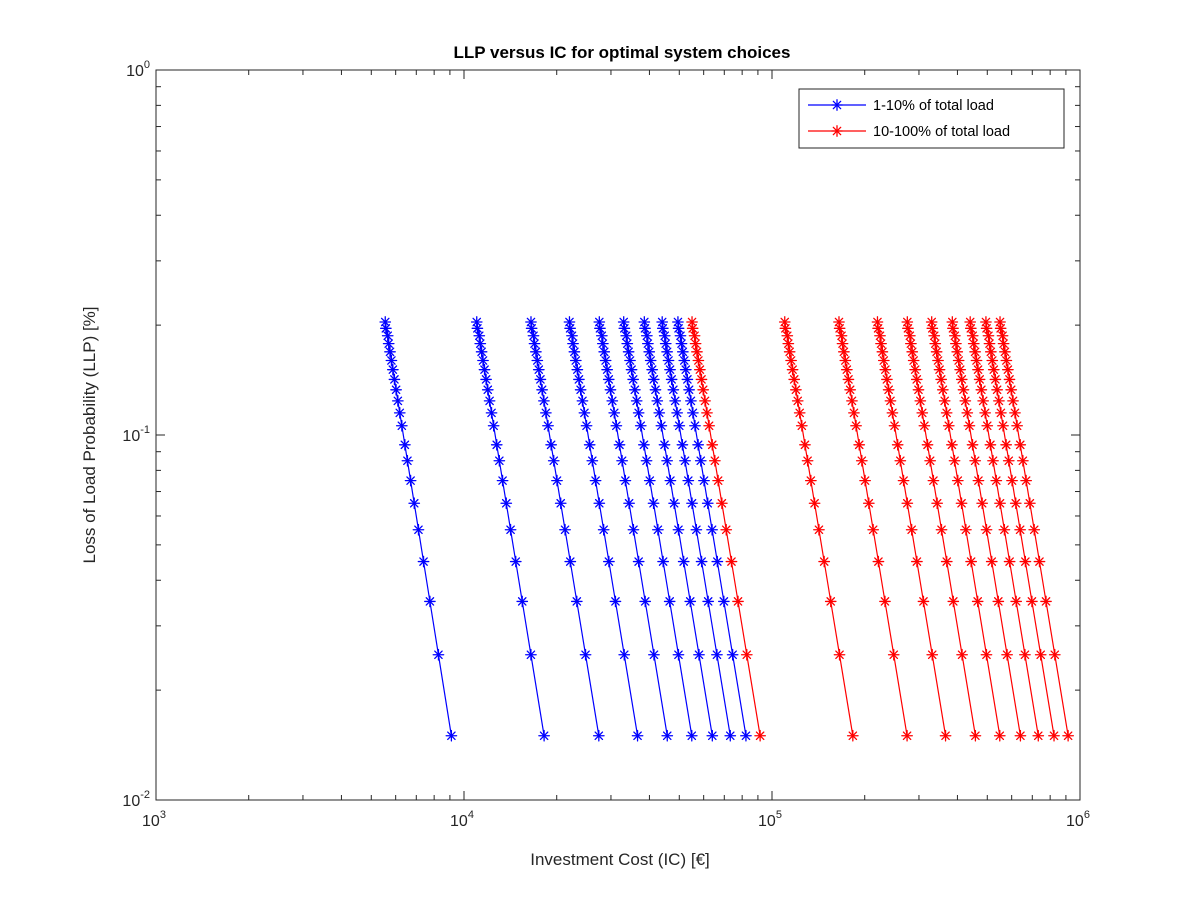 The image size is (1200, 900). I want to click on x-tick-label: 10³, so click(154, 819).